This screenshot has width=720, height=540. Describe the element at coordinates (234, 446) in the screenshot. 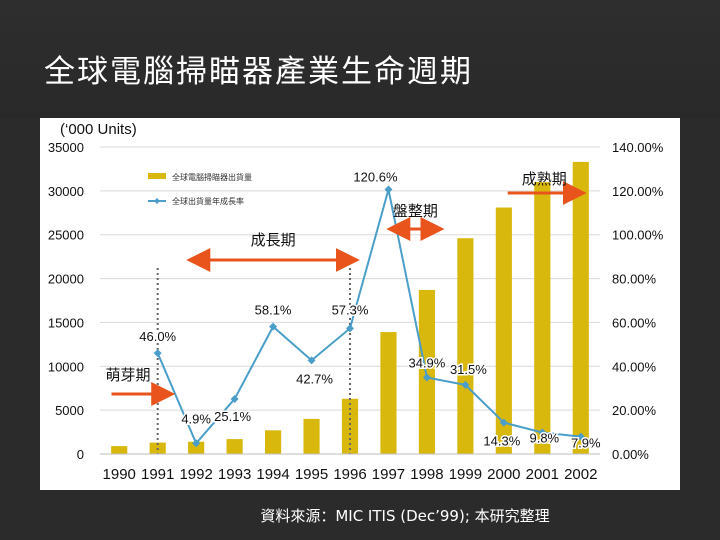

I see `bar-1993` at that location.